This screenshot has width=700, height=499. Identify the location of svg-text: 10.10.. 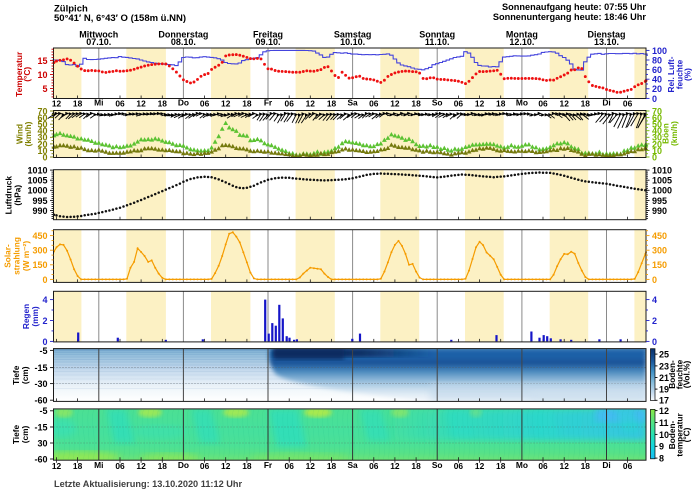
(352, 42).